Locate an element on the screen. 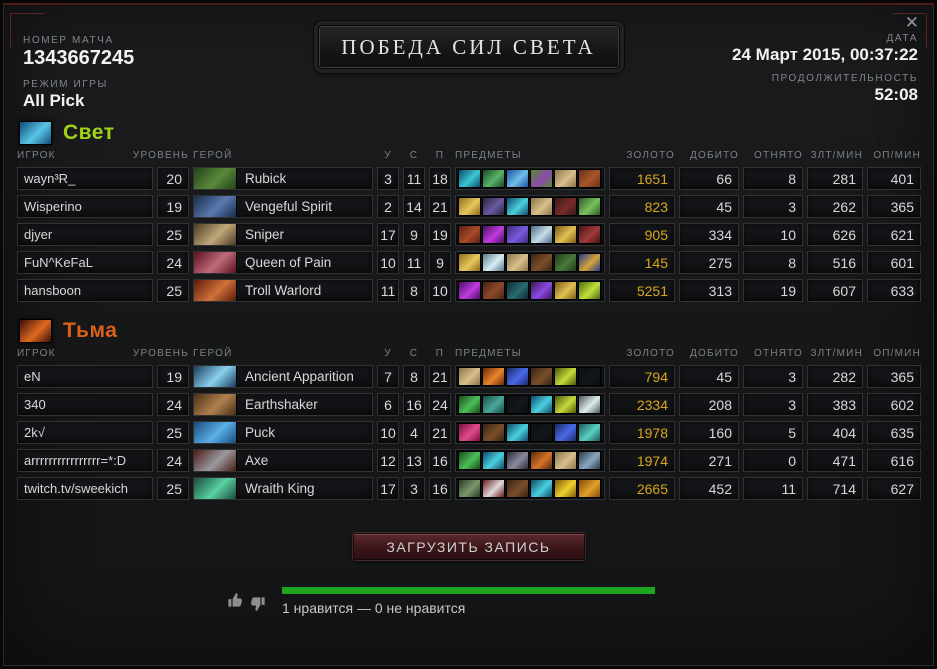 The image size is (937, 669). lasthits-value: 313 is located at coordinates (709, 290).